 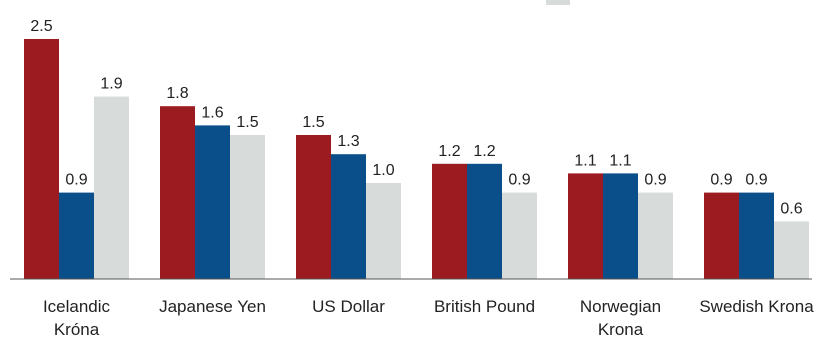 What do you see at coordinates (212, 112) in the screenshot?
I see `value-label-series2-cat2: 1.6` at bounding box center [212, 112].